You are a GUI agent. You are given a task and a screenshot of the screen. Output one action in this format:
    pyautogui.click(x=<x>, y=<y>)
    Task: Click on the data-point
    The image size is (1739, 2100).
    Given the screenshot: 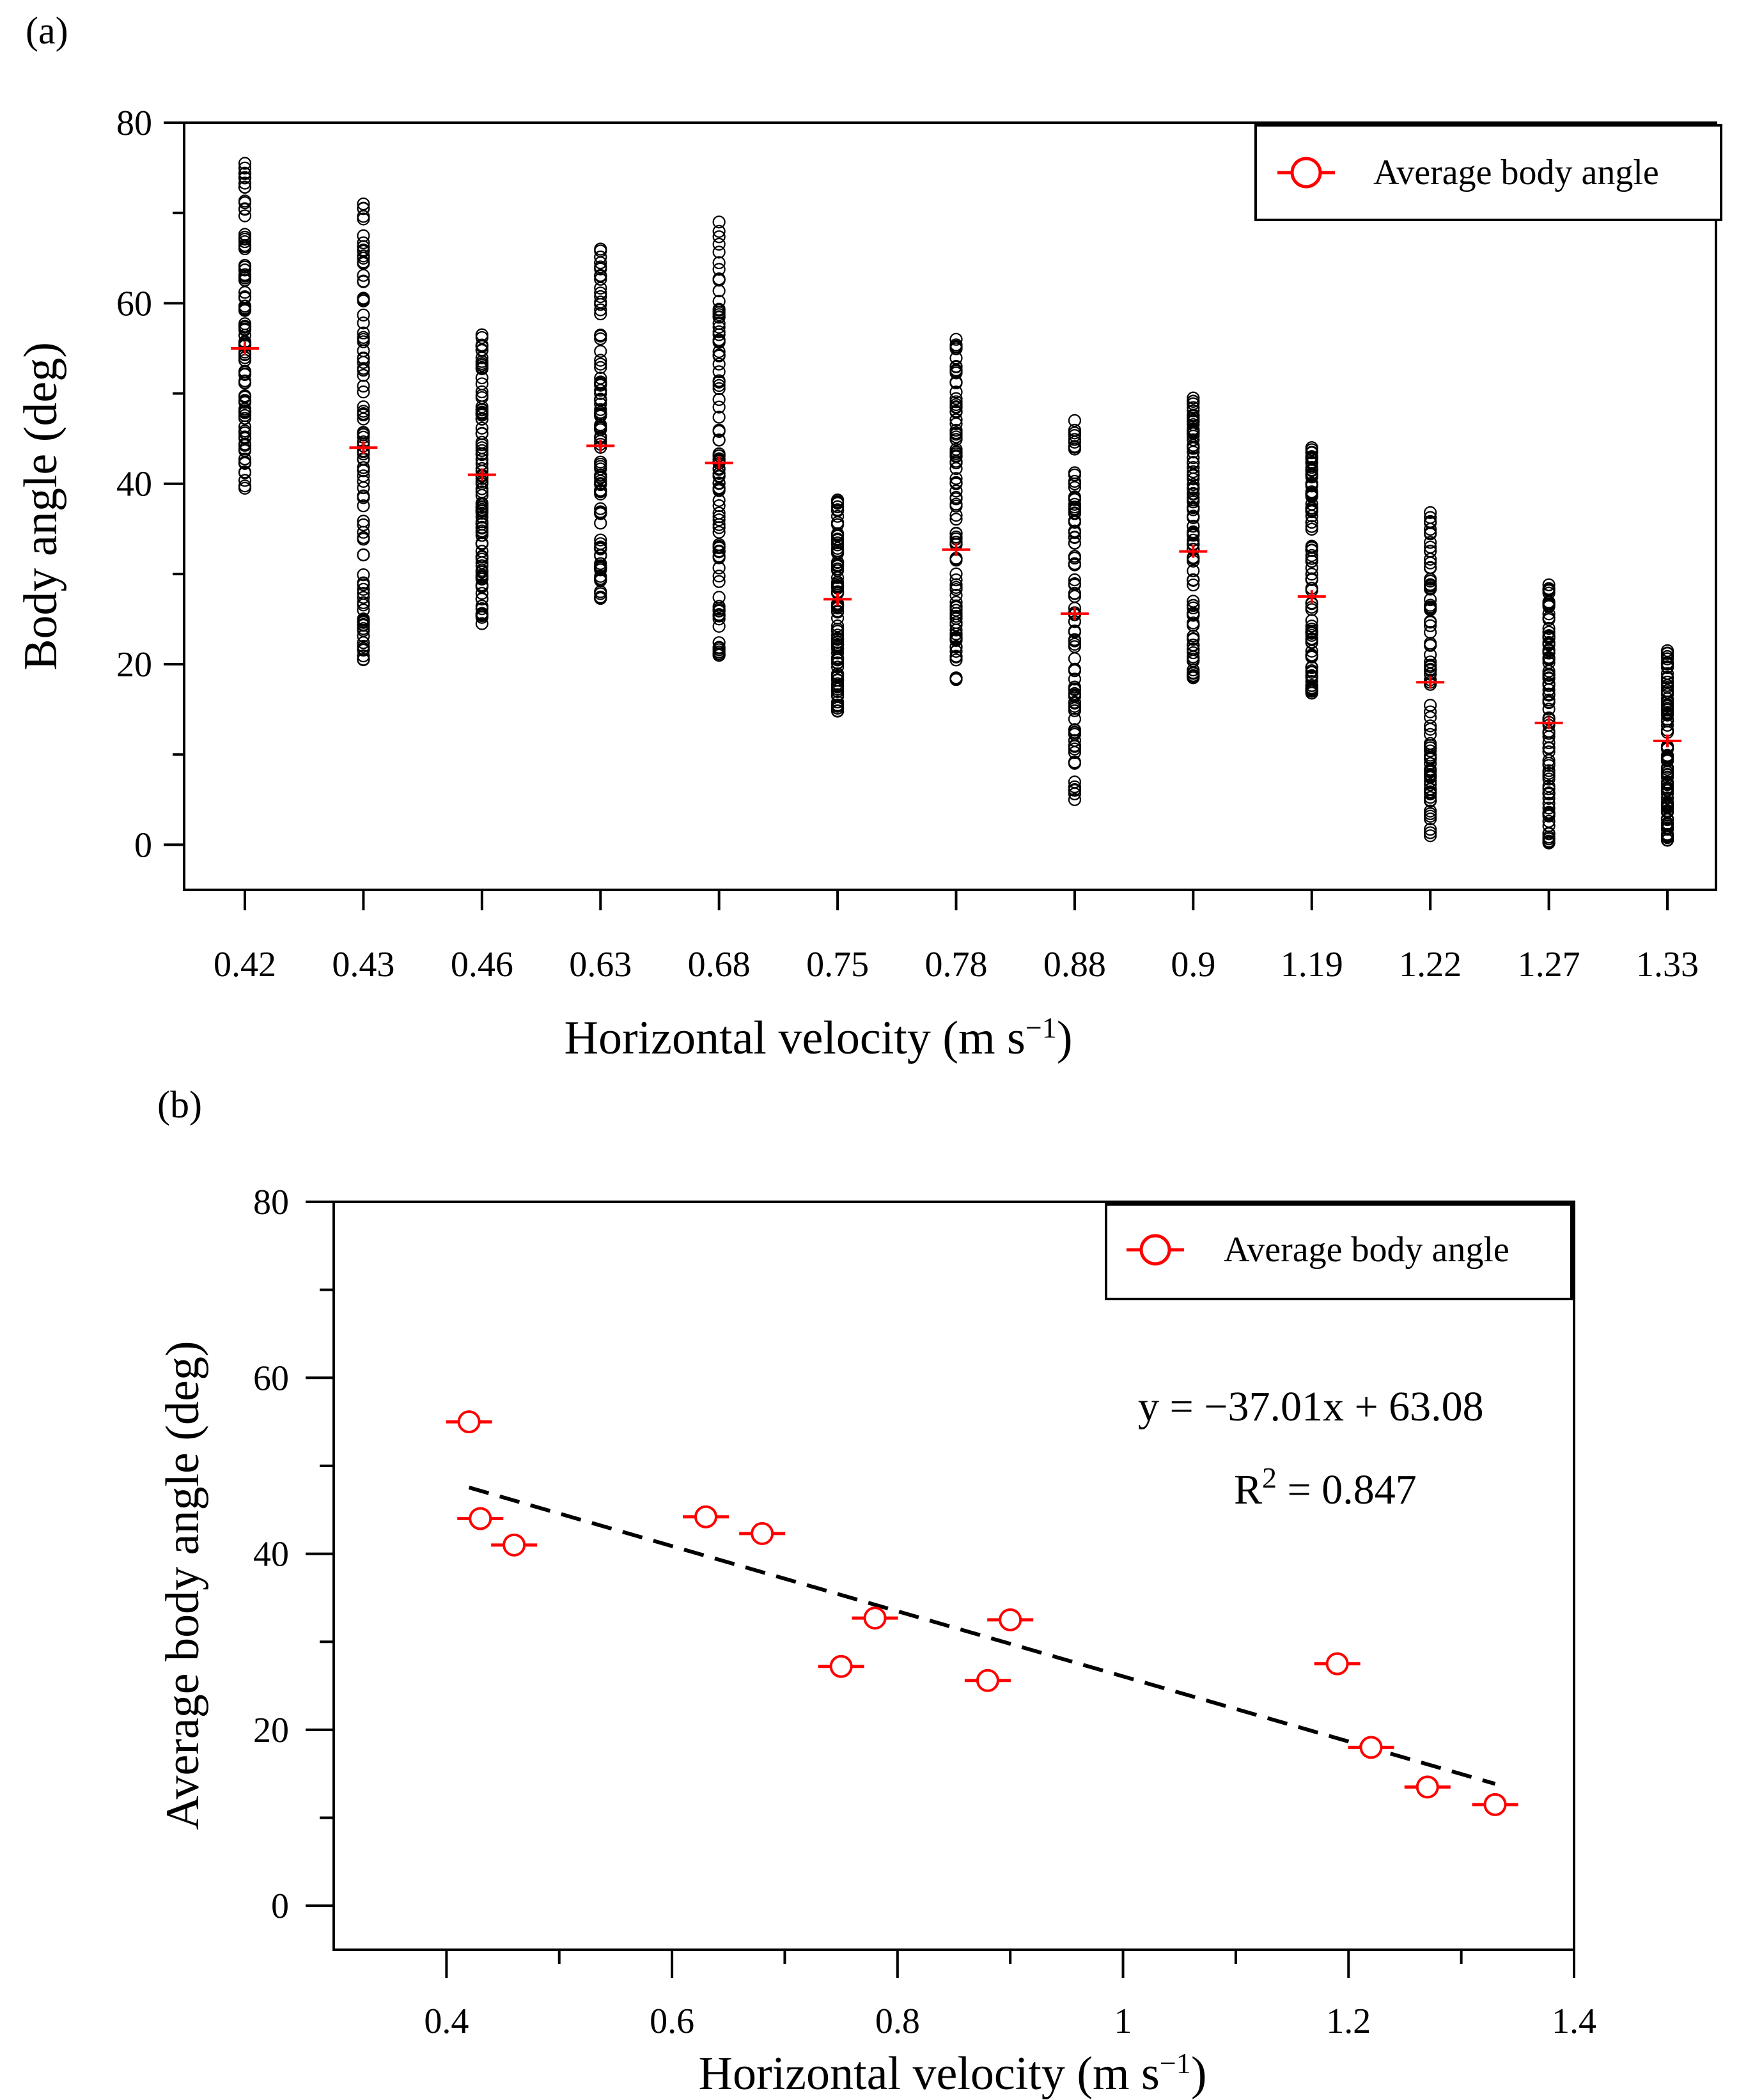 What is the action you would take?
    pyautogui.click(x=1010, y=1619)
    